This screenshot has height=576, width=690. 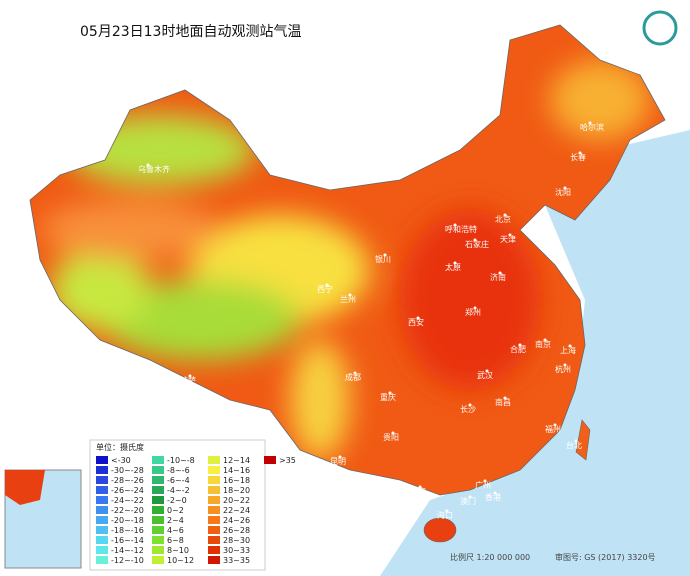 I want to click on legend-box, so click(x=177, y=505).